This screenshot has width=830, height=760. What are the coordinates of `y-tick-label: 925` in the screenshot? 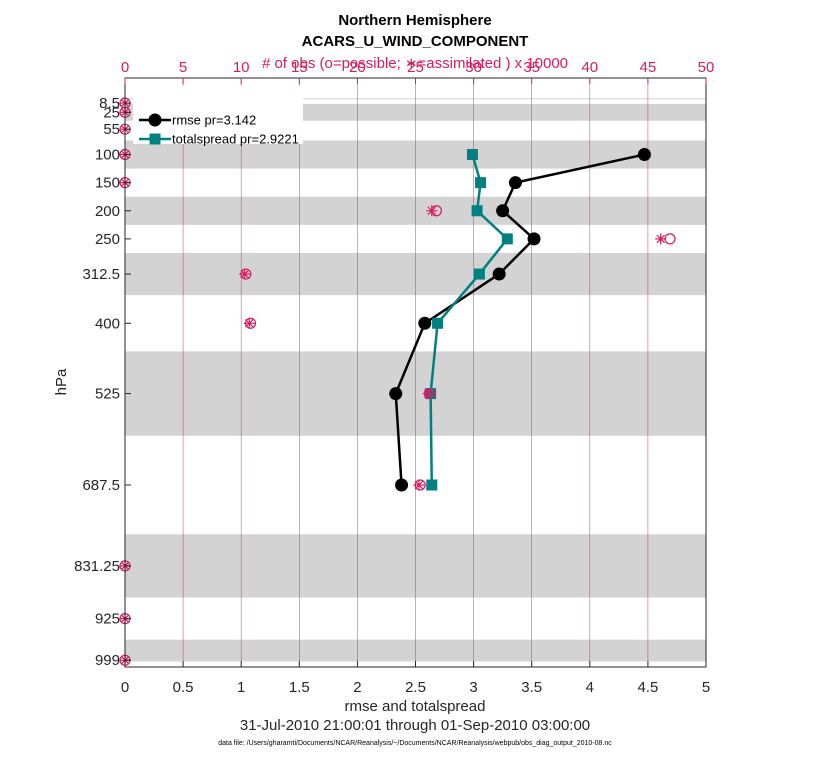 It's located at (107, 619).